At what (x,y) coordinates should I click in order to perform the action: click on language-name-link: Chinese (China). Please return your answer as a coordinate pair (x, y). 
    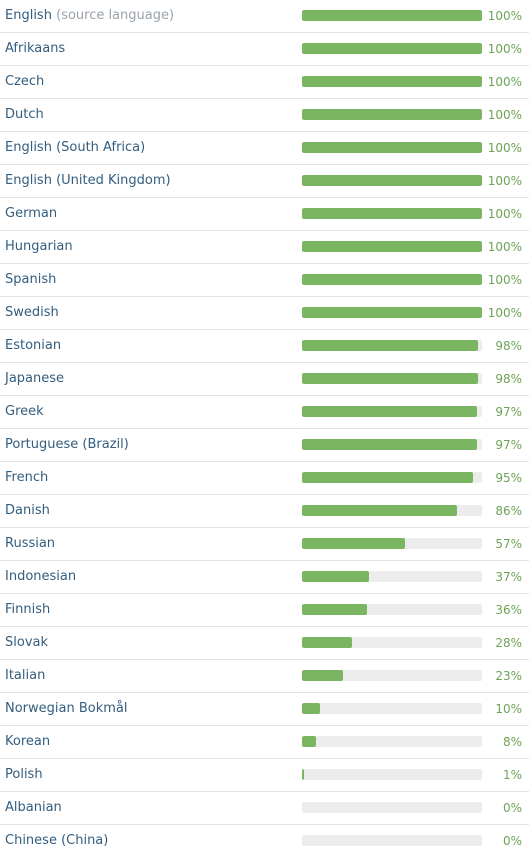
    Looking at the image, I should click on (56, 841).